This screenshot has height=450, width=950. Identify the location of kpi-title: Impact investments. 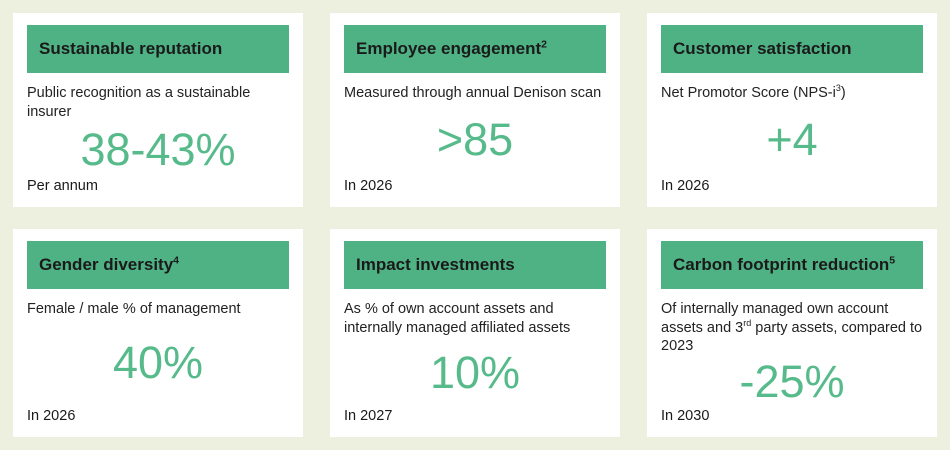
(435, 265).